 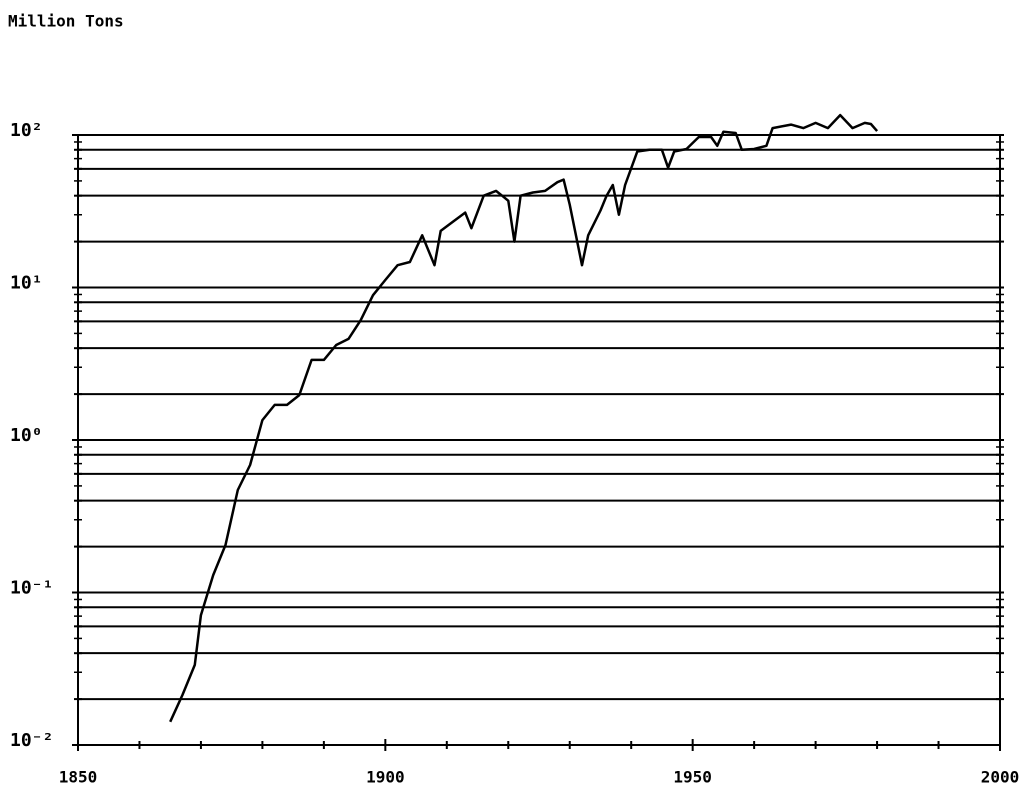 What do you see at coordinates (692, 777) in the screenshot?
I see `x-tick-label: 1950` at bounding box center [692, 777].